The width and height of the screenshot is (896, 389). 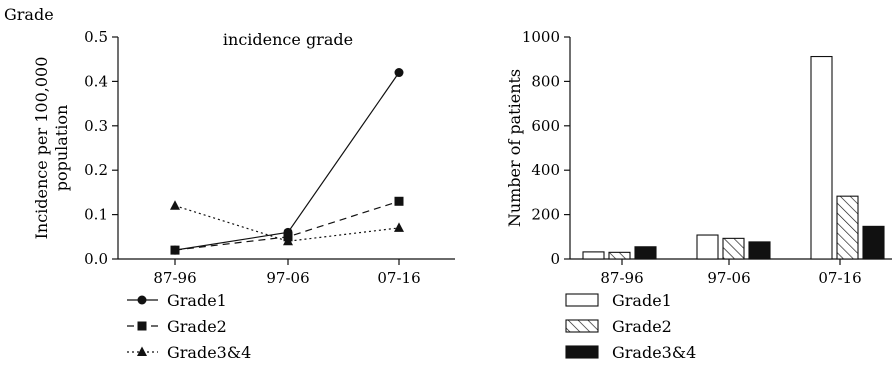 What do you see at coordinates (142, 326) in the screenshot?
I see `legend-marker-grade2` at bounding box center [142, 326].